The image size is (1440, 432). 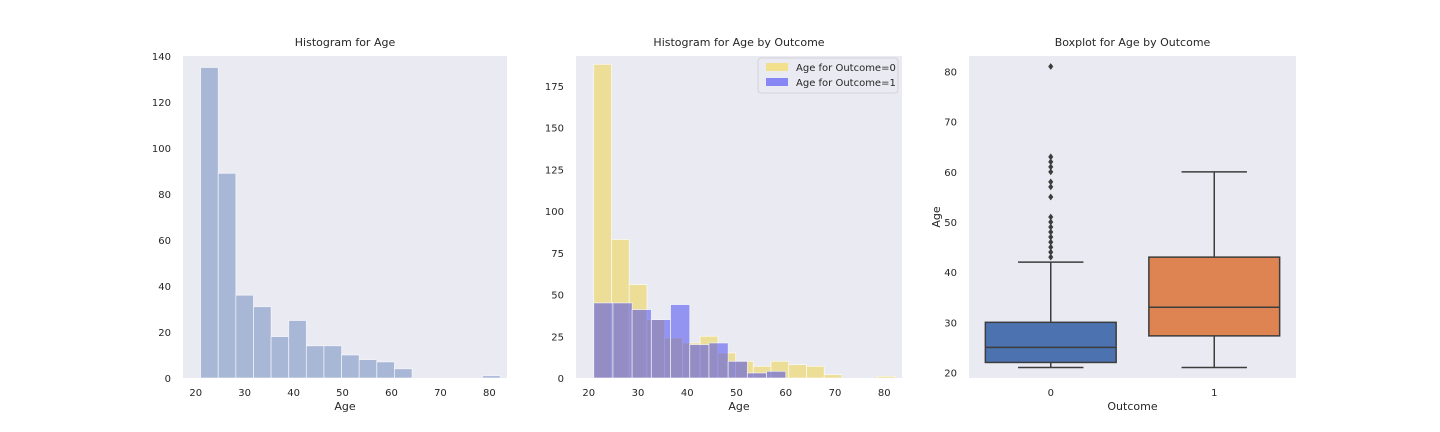 I want to click on age-histogram-title: Histogram for Age, so click(x=345, y=42).